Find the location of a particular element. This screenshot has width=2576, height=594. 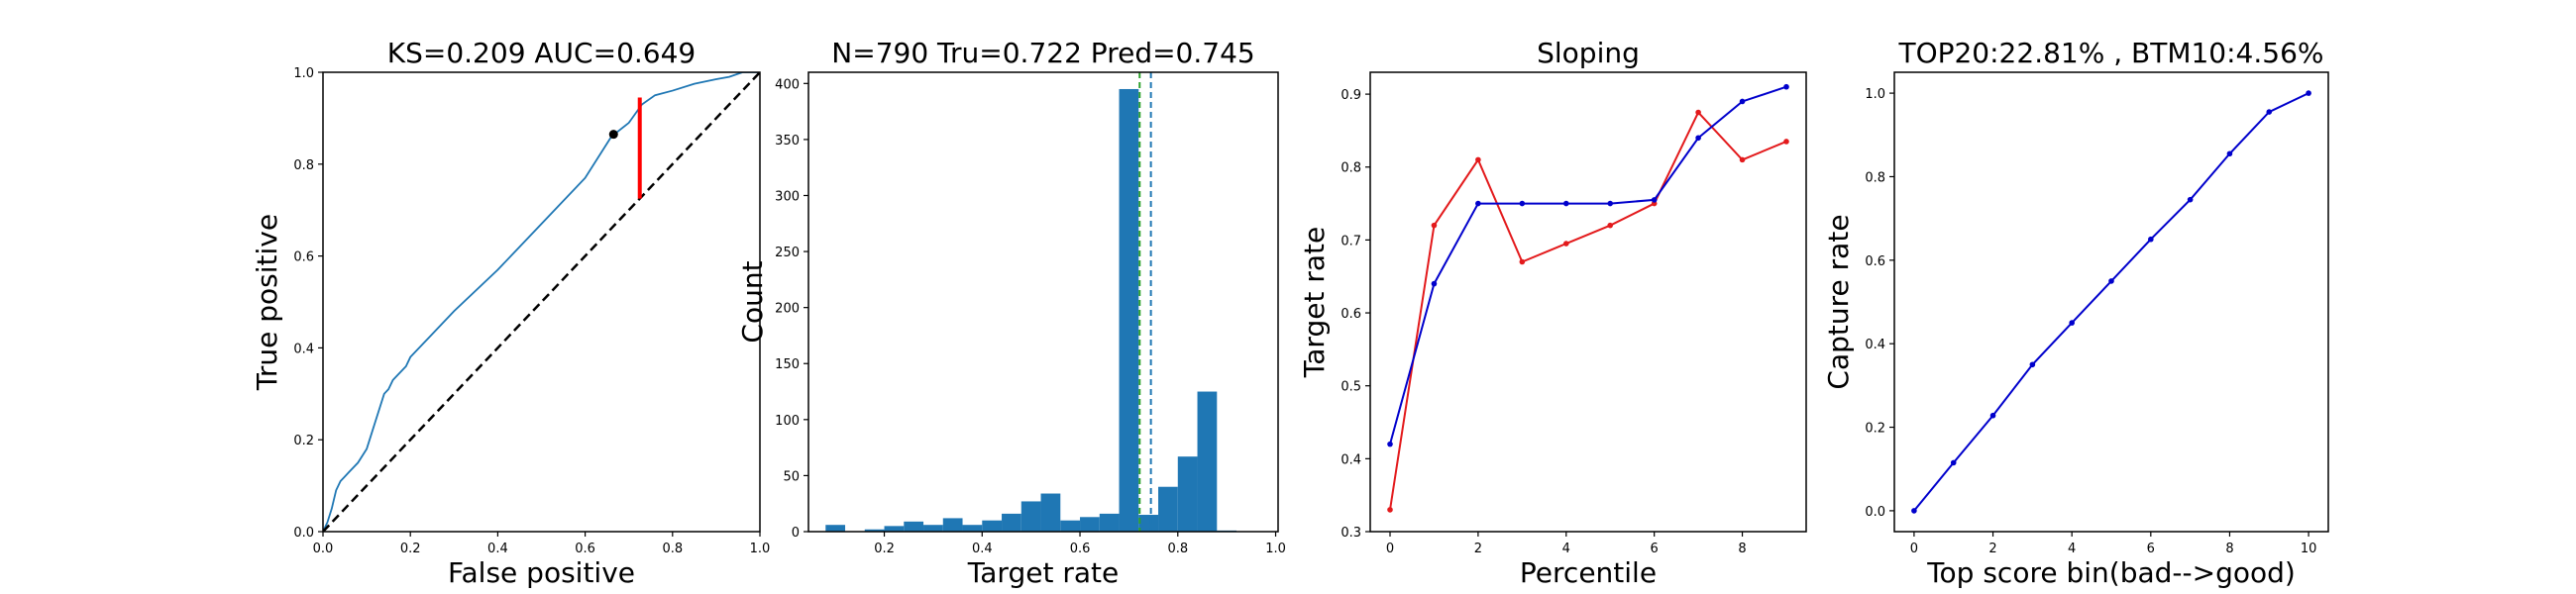

blue-series-line is located at coordinates (1588, 265).